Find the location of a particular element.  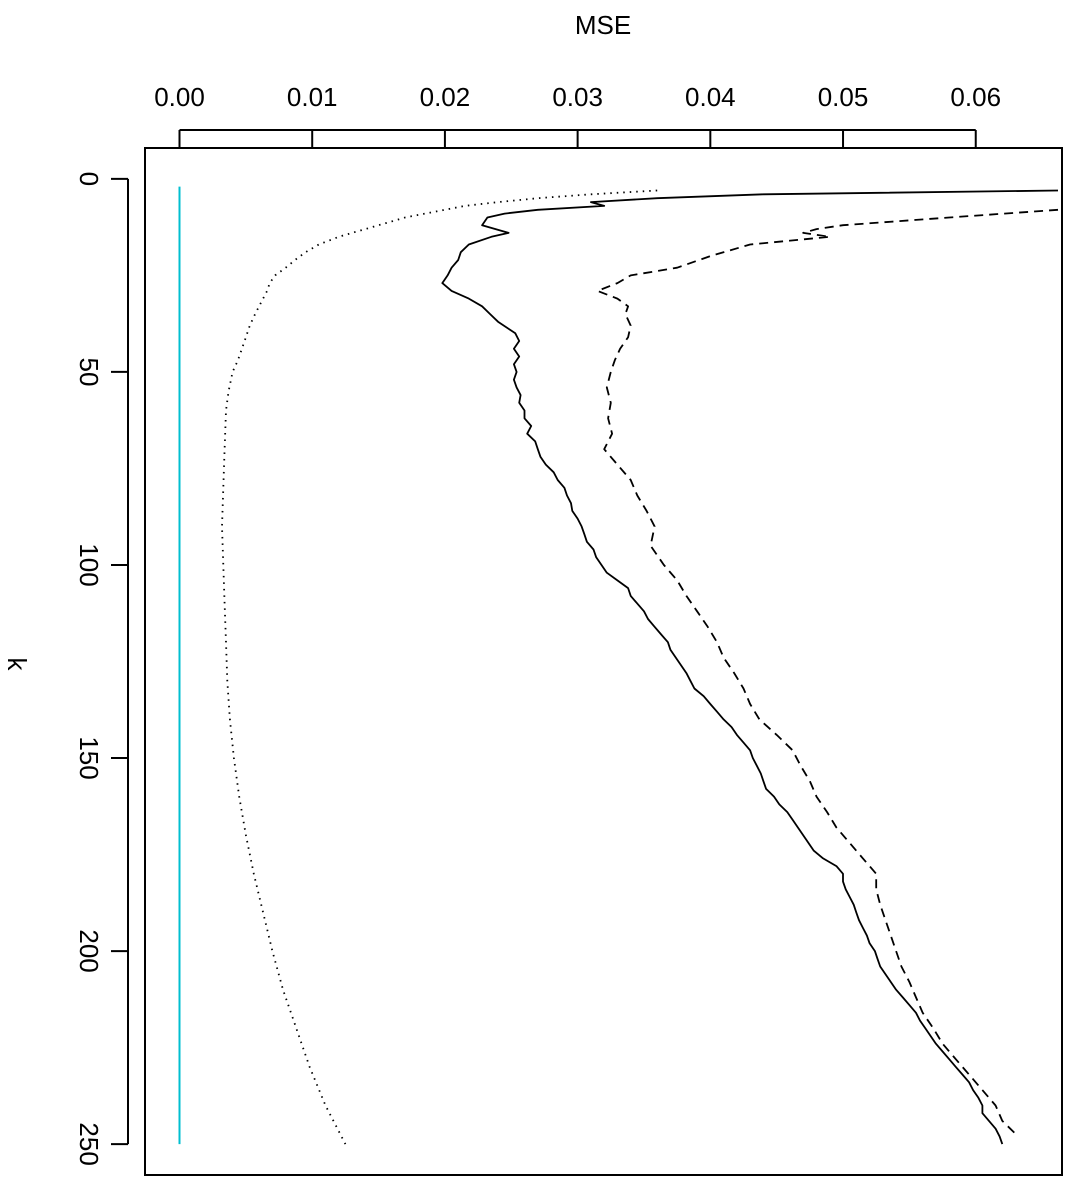

y-tick-label: 200 is located at coordinates (89, 950).